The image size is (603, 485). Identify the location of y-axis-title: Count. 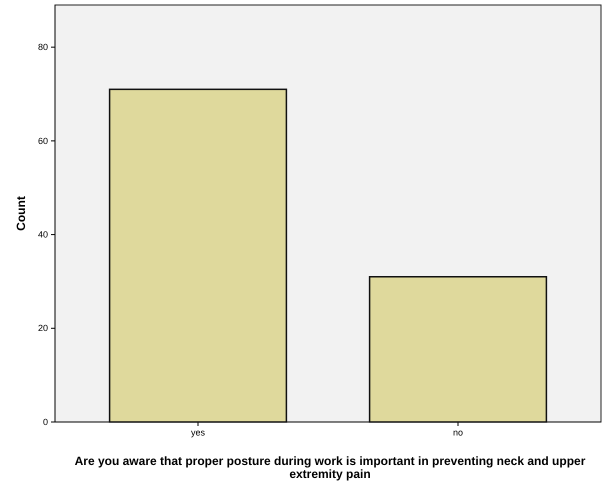
(21, 213).